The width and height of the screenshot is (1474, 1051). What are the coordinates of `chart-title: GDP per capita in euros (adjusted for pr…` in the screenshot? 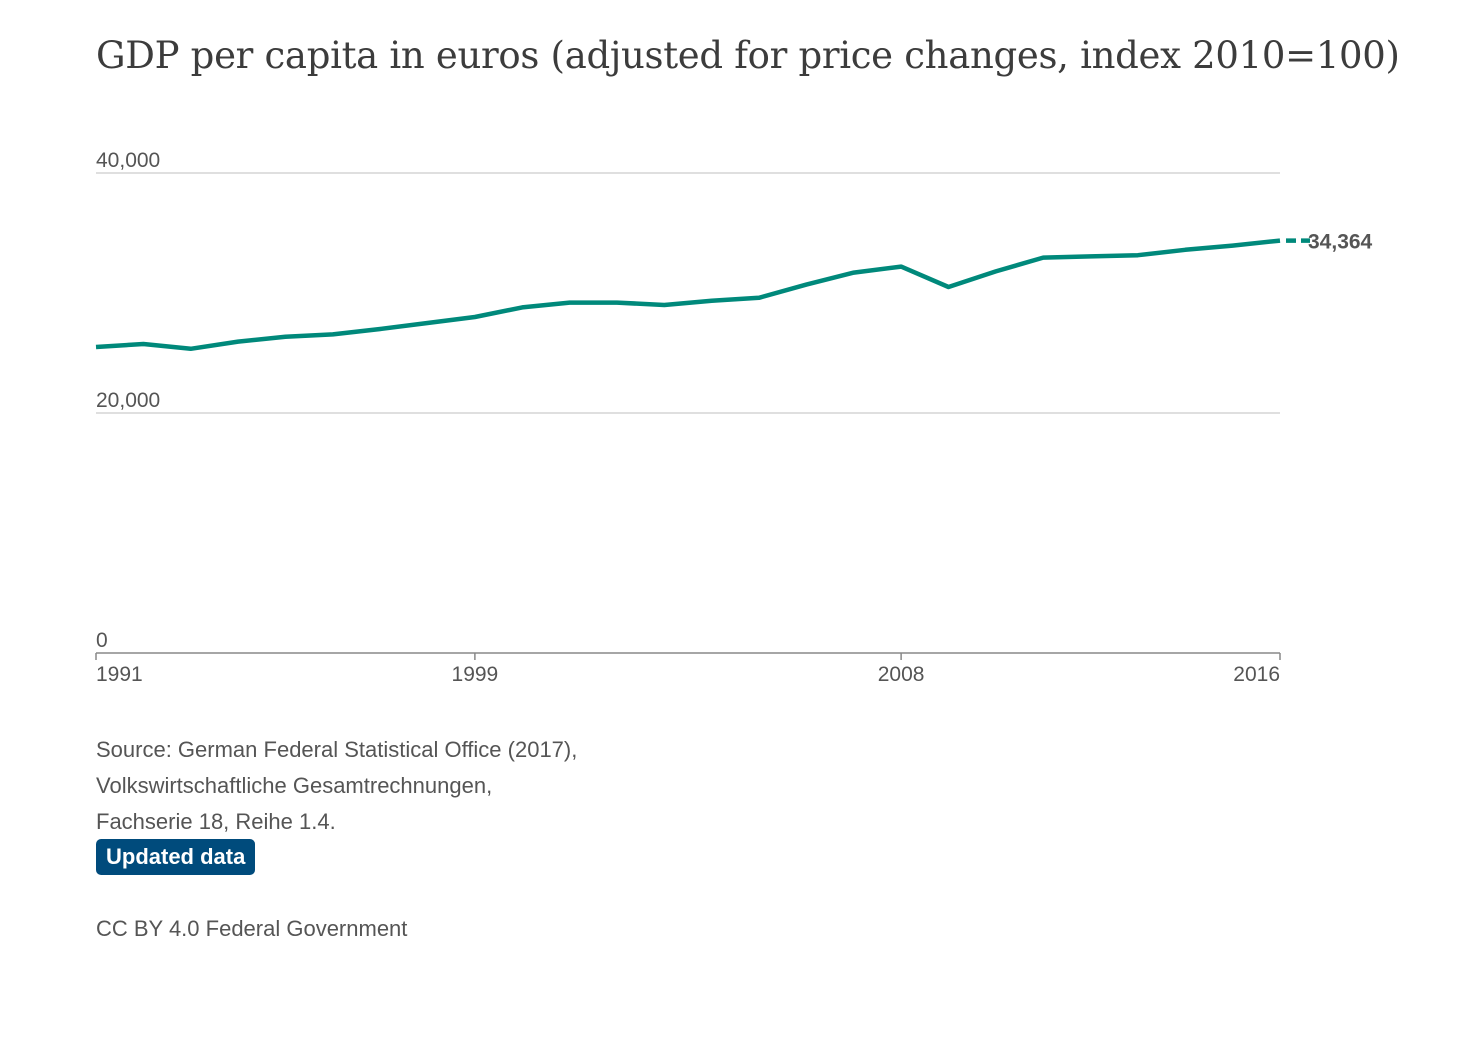 It's located at (748, 55).